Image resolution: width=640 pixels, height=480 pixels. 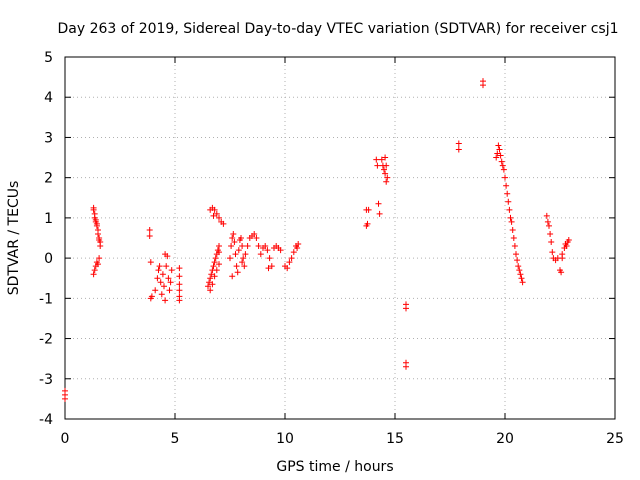 I want to click on y-tick-label: 1, so click(x=48, y=219).